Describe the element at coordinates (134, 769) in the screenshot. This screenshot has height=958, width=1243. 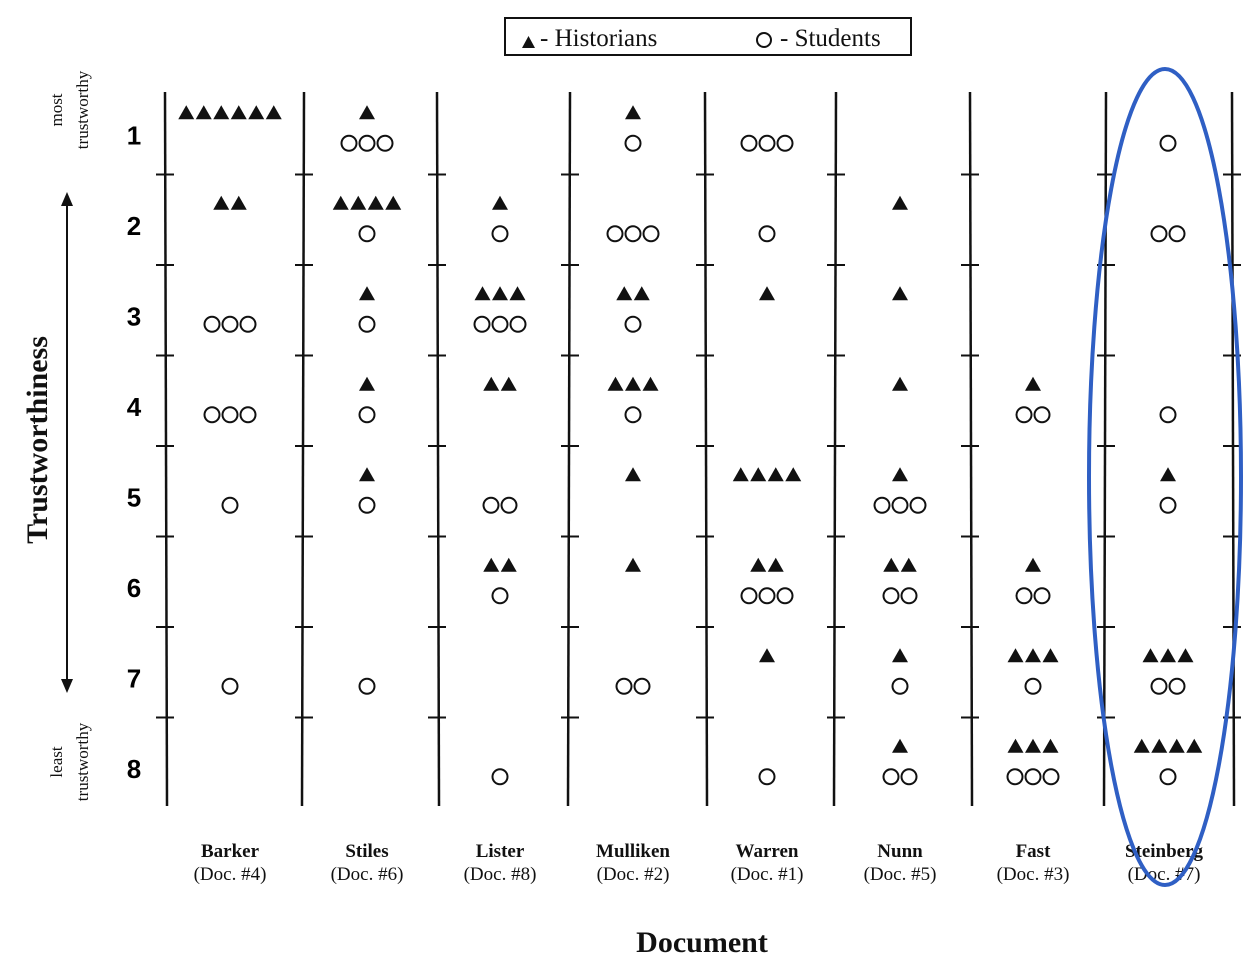
I see `rank-label-8: 8` at that location.